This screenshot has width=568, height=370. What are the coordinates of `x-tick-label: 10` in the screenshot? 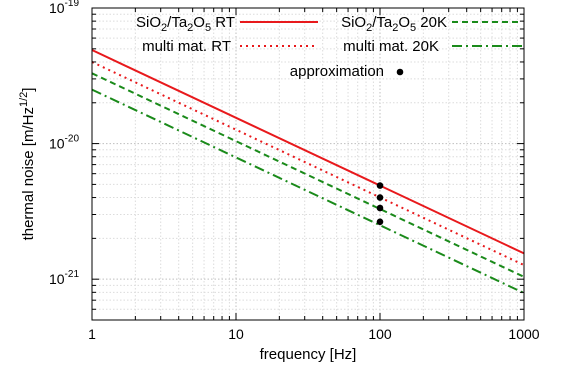 It's located at (236, 334).